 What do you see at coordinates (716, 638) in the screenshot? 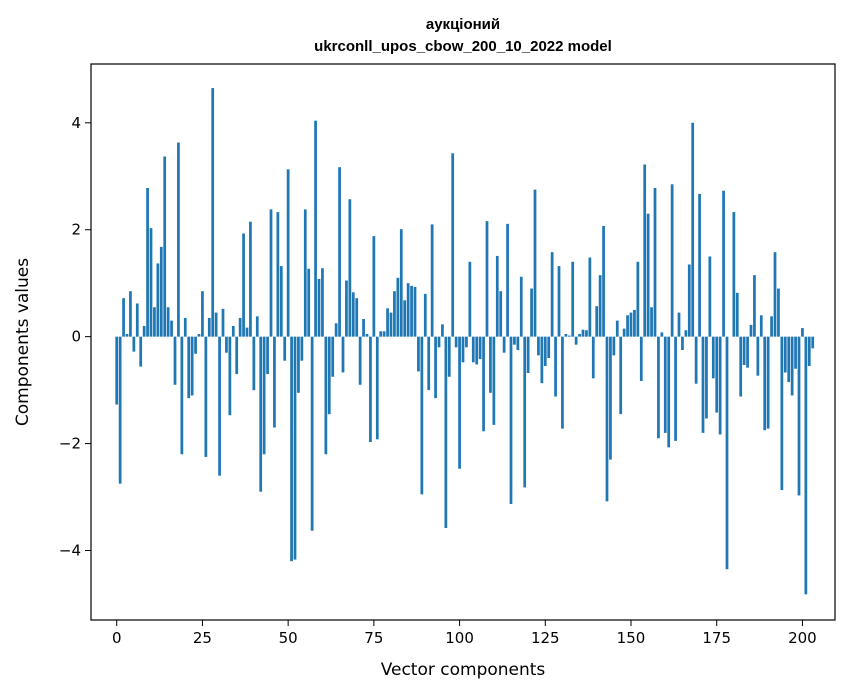
I see `x-tick-label: 175` at bounding box center [716, 638].